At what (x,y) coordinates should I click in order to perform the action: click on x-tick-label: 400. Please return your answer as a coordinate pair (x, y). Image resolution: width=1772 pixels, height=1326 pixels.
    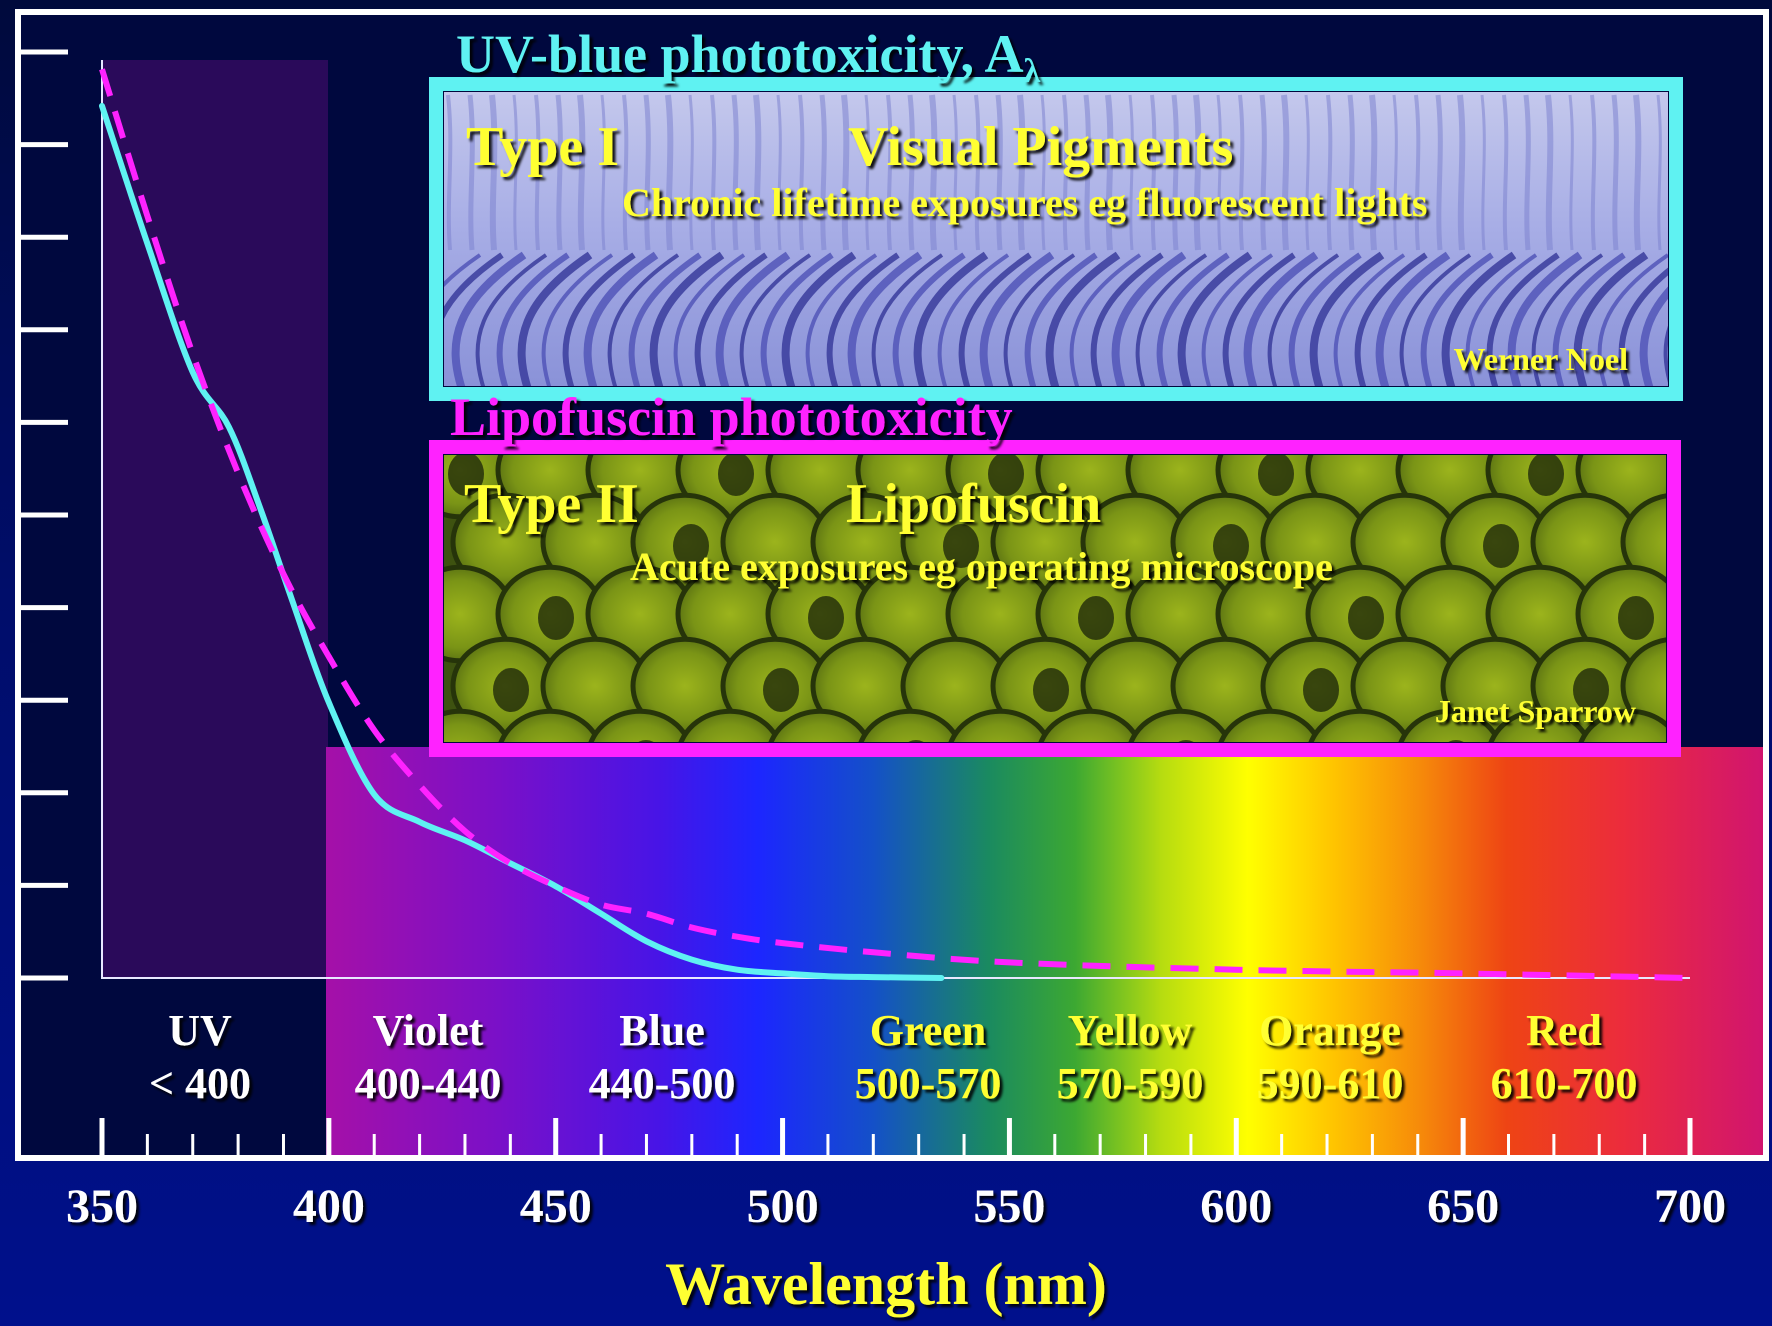
    Looking at the image, I should click on (329, 1206).